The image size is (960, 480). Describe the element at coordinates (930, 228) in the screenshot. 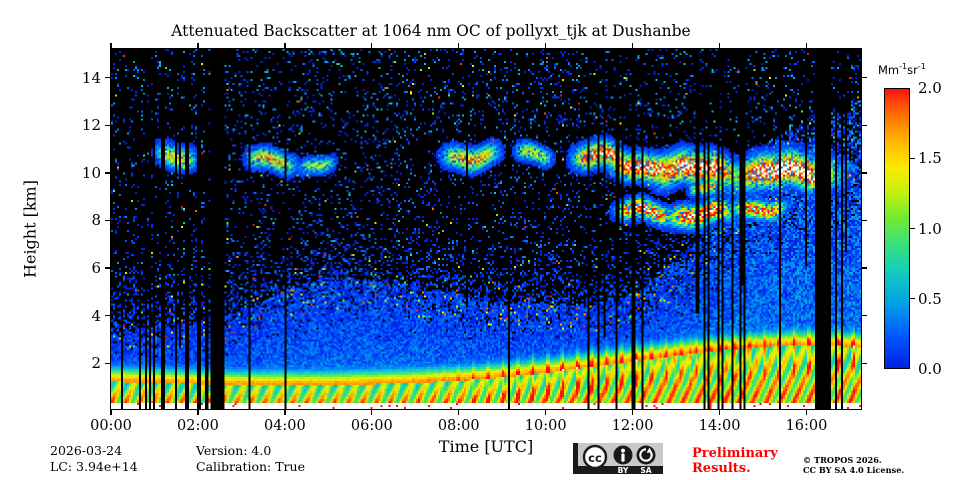

I see `colorbar-tick-label: 1.0` at that location.